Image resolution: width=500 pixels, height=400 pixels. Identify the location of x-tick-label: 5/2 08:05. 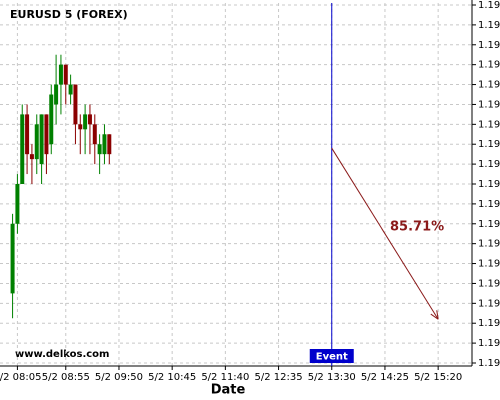
(20, 377).